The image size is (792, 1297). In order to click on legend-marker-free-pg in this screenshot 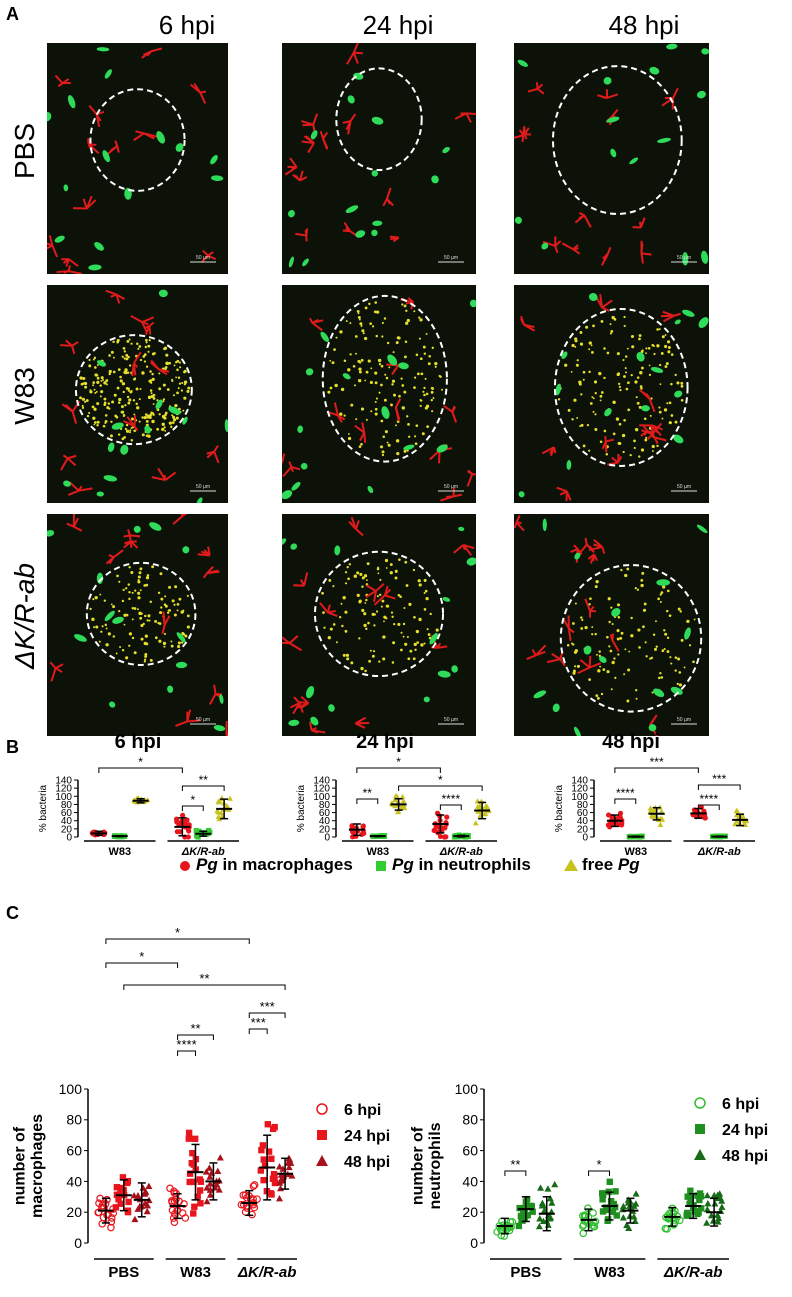, I will do `click(571, 865)`.